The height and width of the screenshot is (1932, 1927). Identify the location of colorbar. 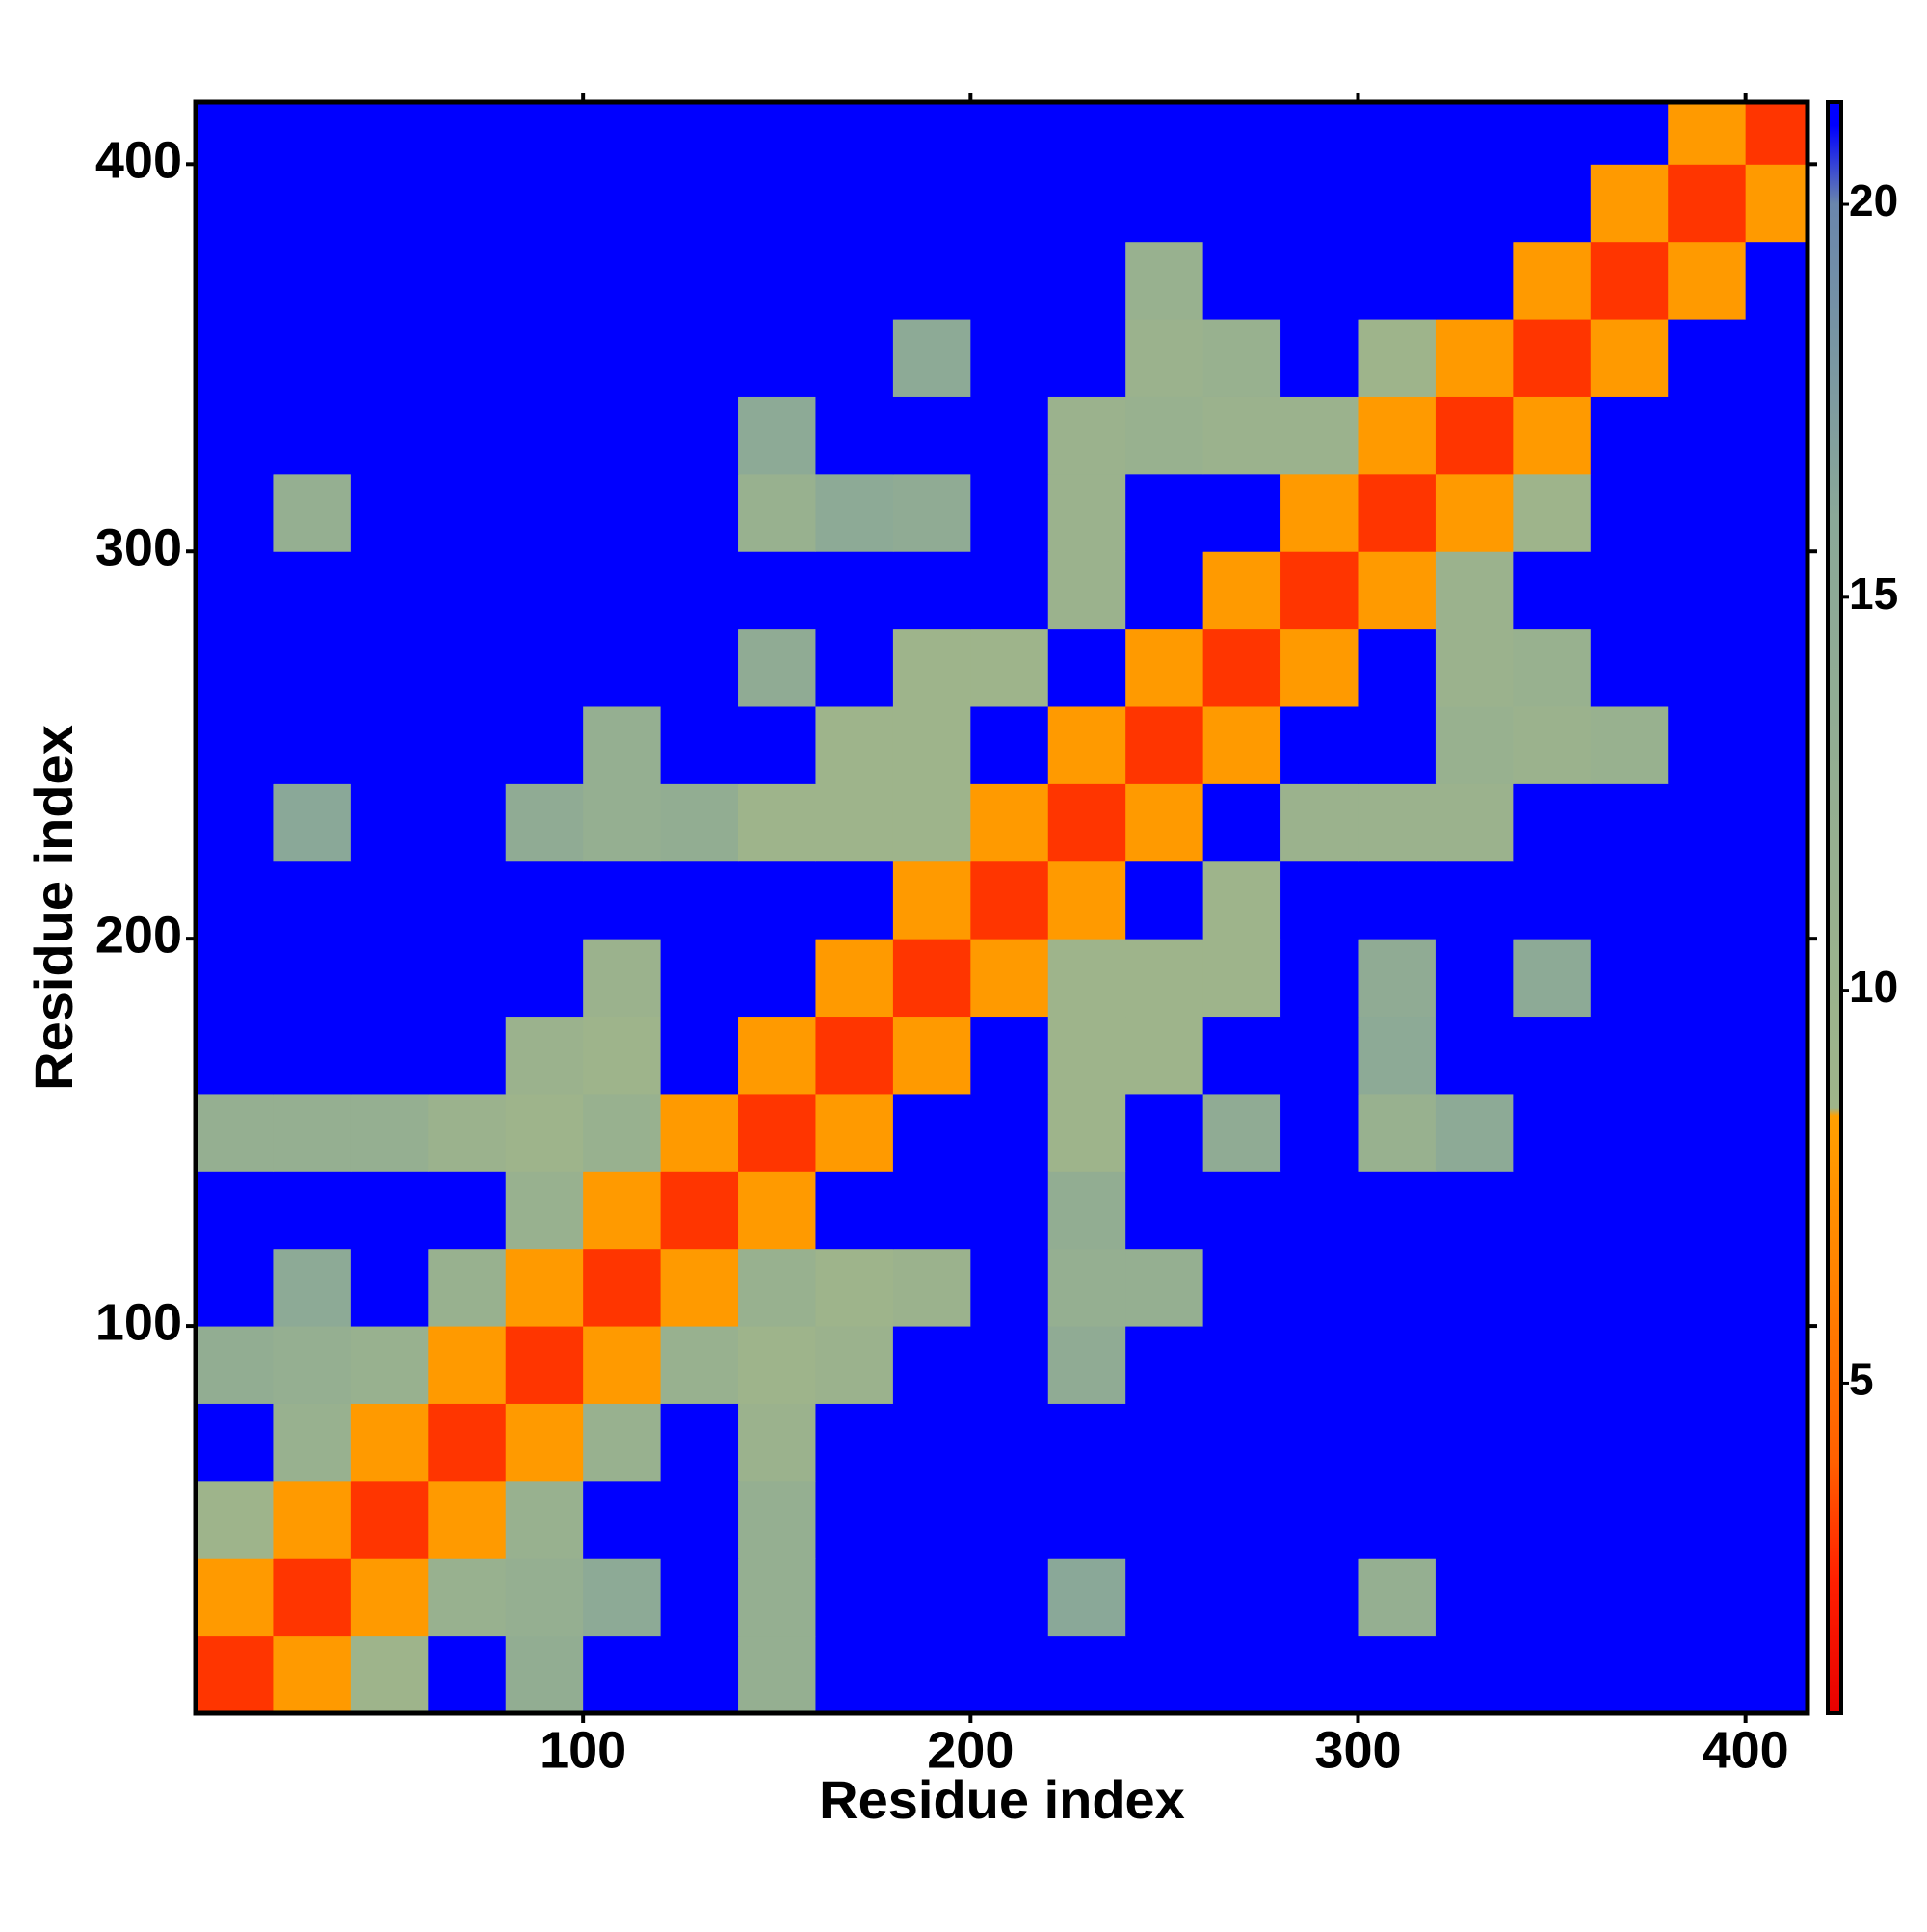
(1835, 907).